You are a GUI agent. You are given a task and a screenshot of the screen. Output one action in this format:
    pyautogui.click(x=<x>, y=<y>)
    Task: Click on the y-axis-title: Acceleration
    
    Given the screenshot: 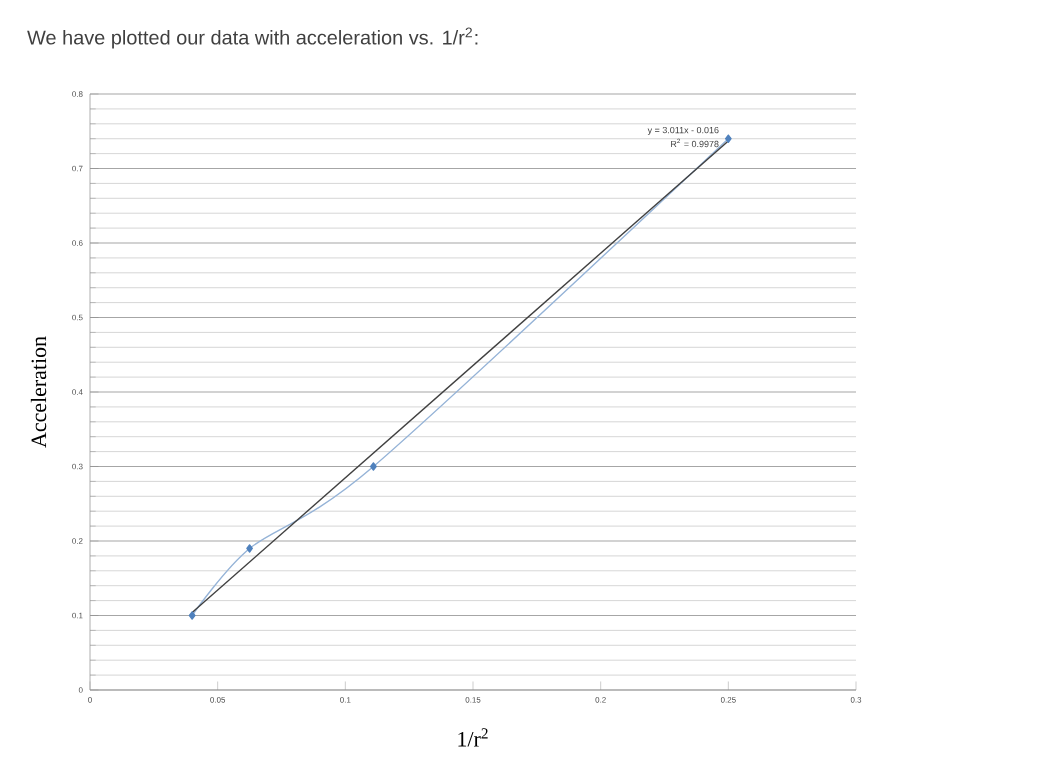 What is the action you would take?
    pyautogui.click(x=38, y=392)
    